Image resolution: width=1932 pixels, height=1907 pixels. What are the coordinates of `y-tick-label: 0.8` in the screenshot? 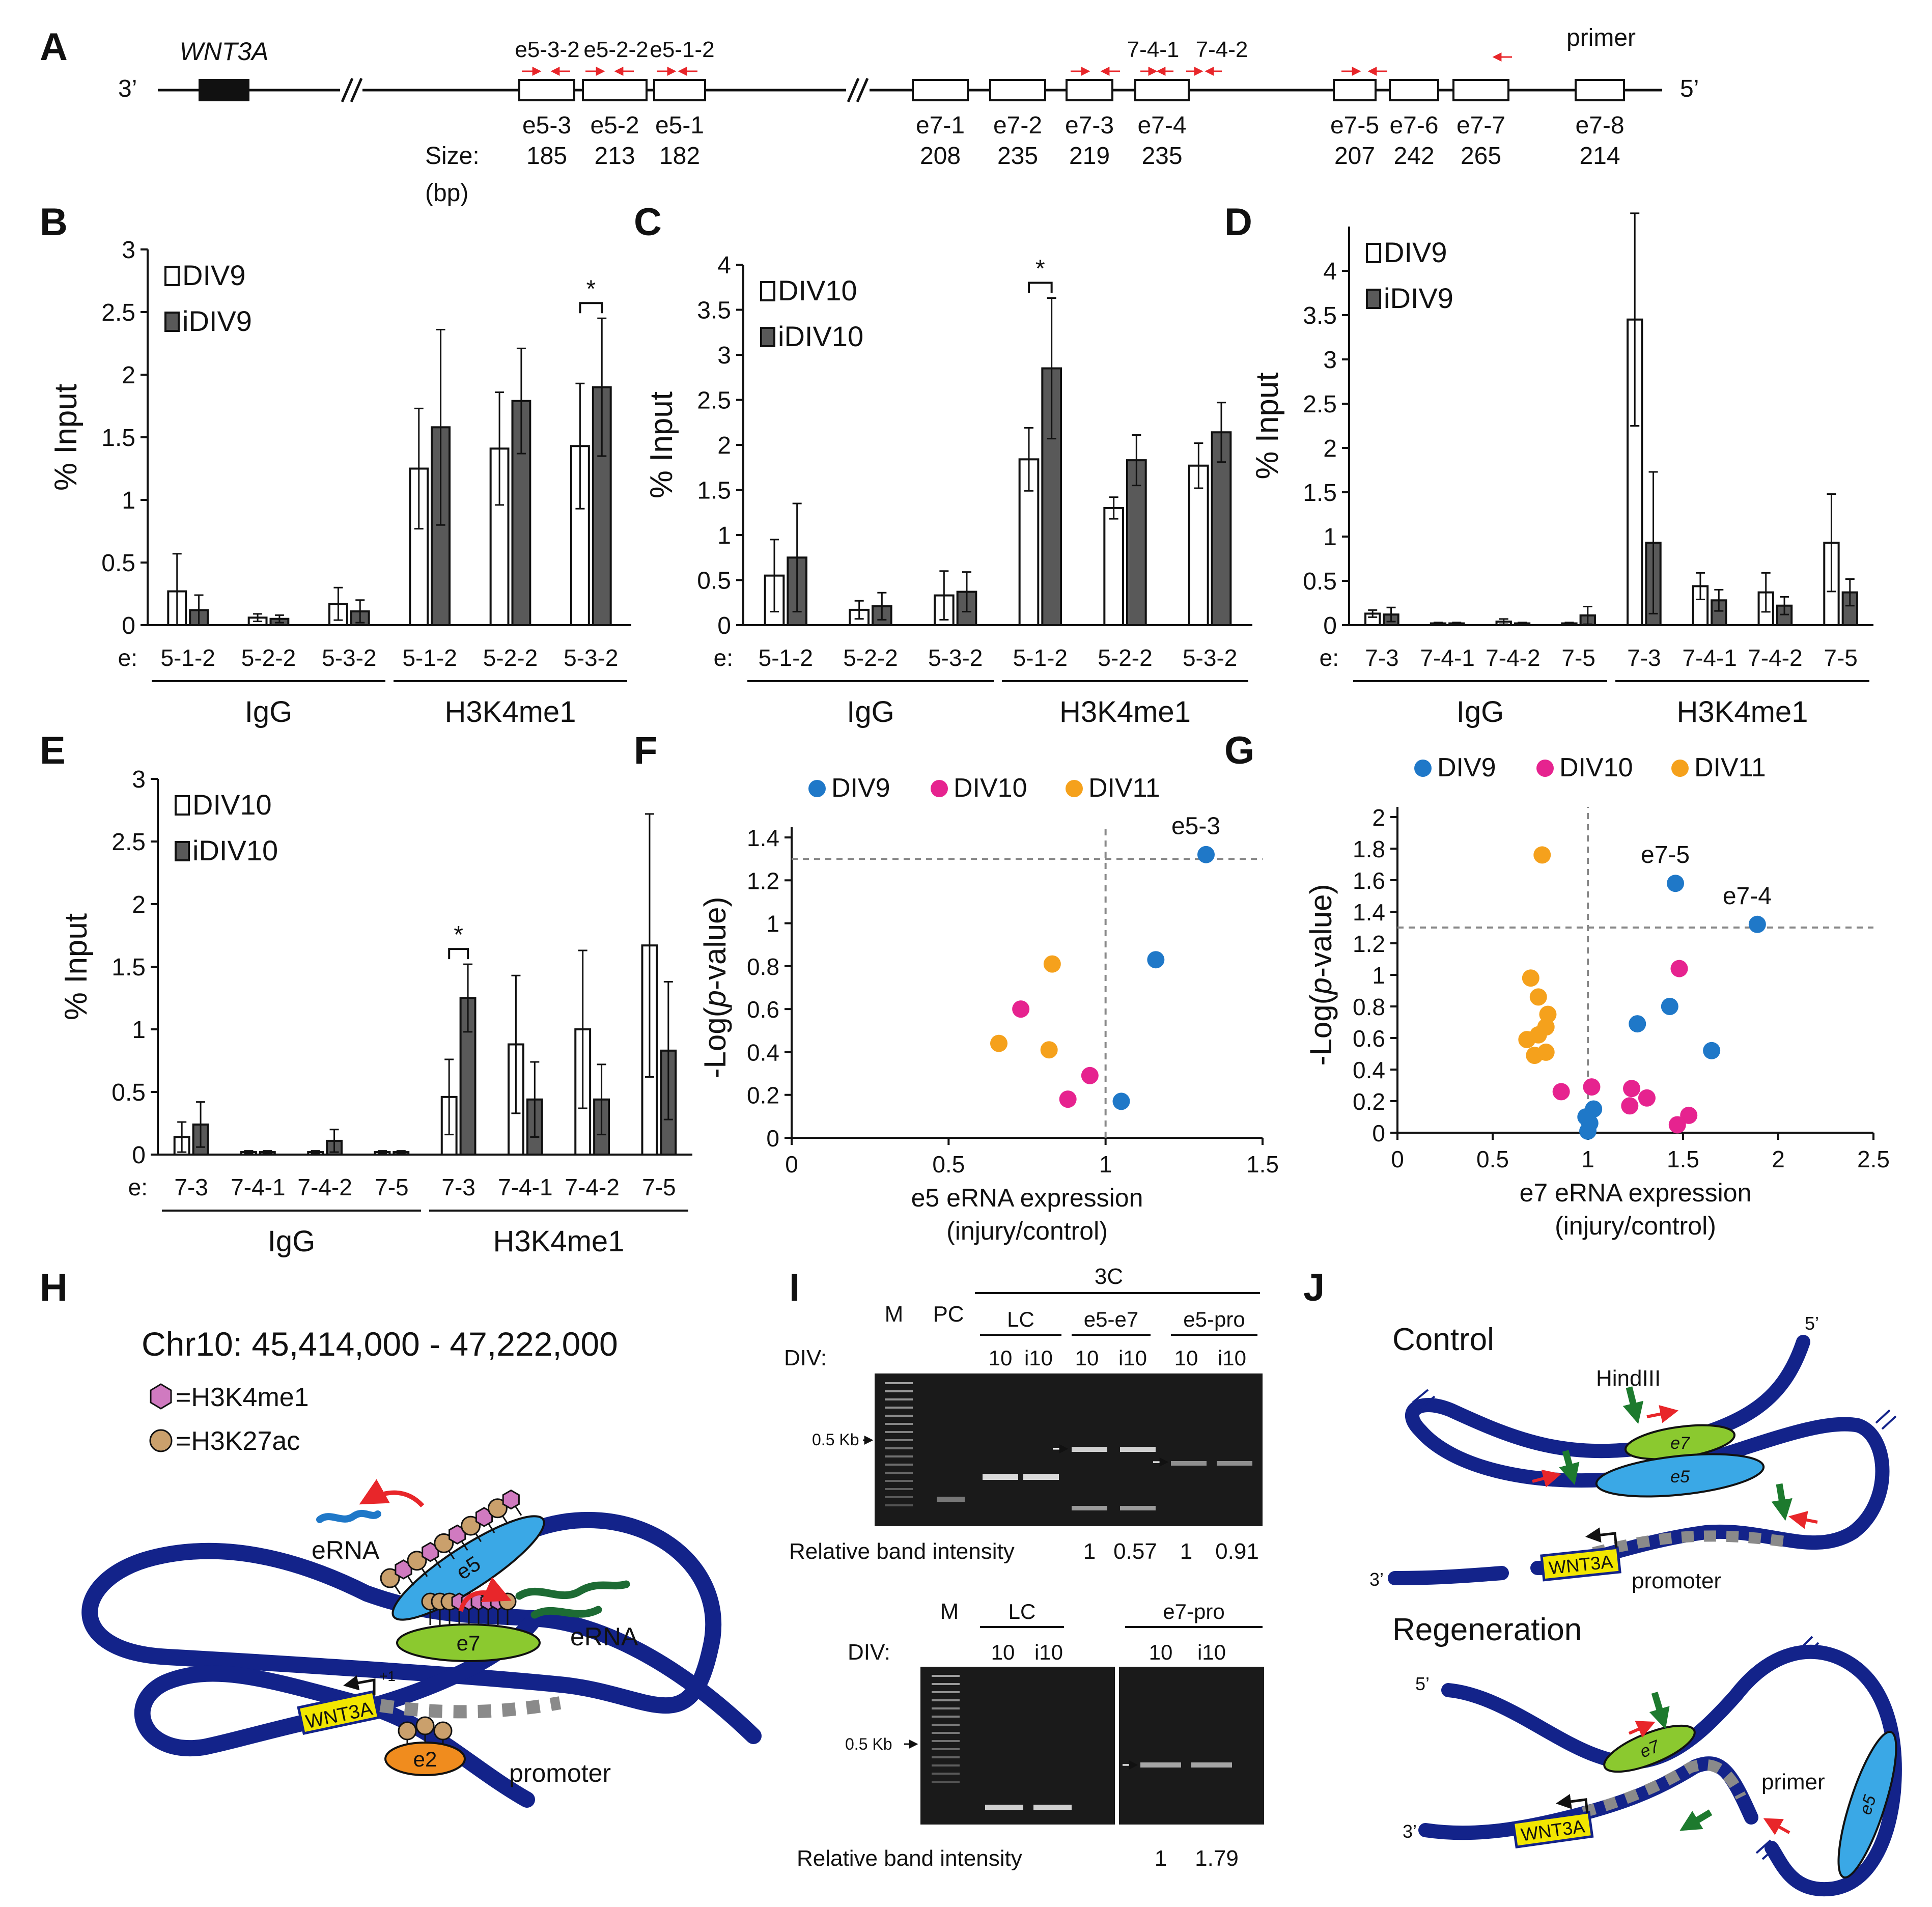 It's located at (763, 967).